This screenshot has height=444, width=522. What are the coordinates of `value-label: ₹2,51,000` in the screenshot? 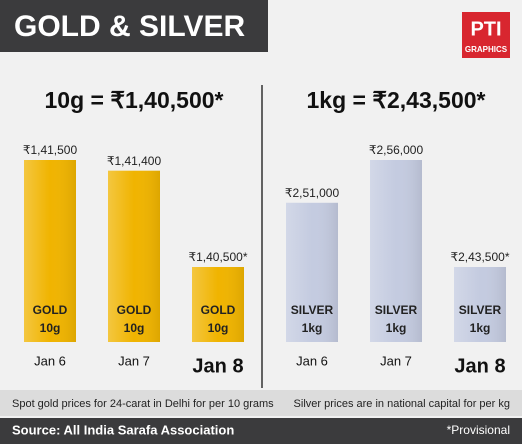 It's located at (312, 193).